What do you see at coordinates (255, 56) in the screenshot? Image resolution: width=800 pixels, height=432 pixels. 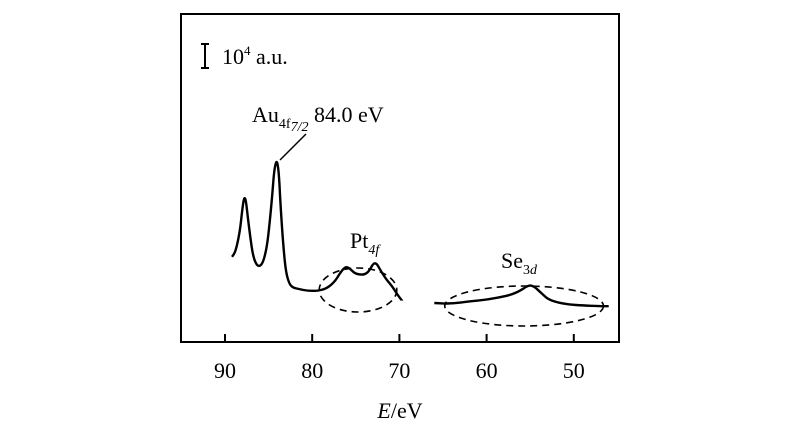 I see `scale-bar-label: 104 a.u.` at bounding box center [255, 56].